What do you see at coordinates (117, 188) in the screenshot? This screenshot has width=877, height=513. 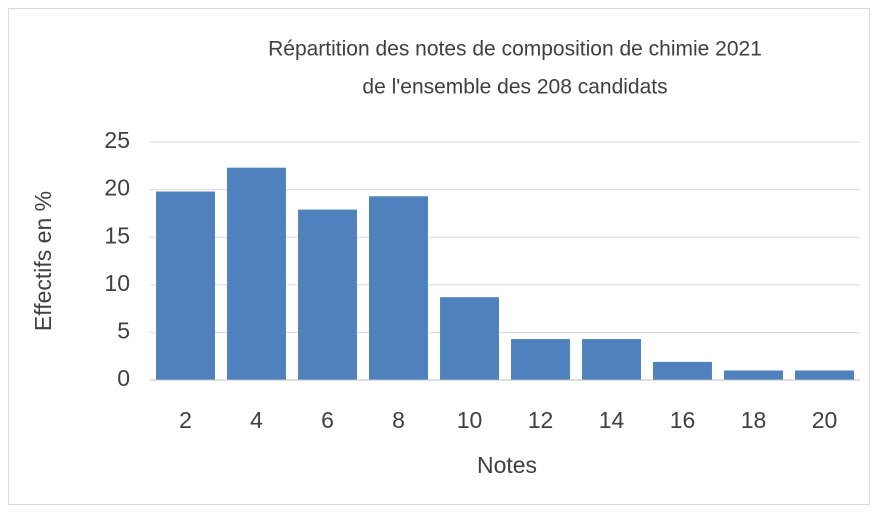 I see `y-tick-label: 20` at bounding box center [117, 188].